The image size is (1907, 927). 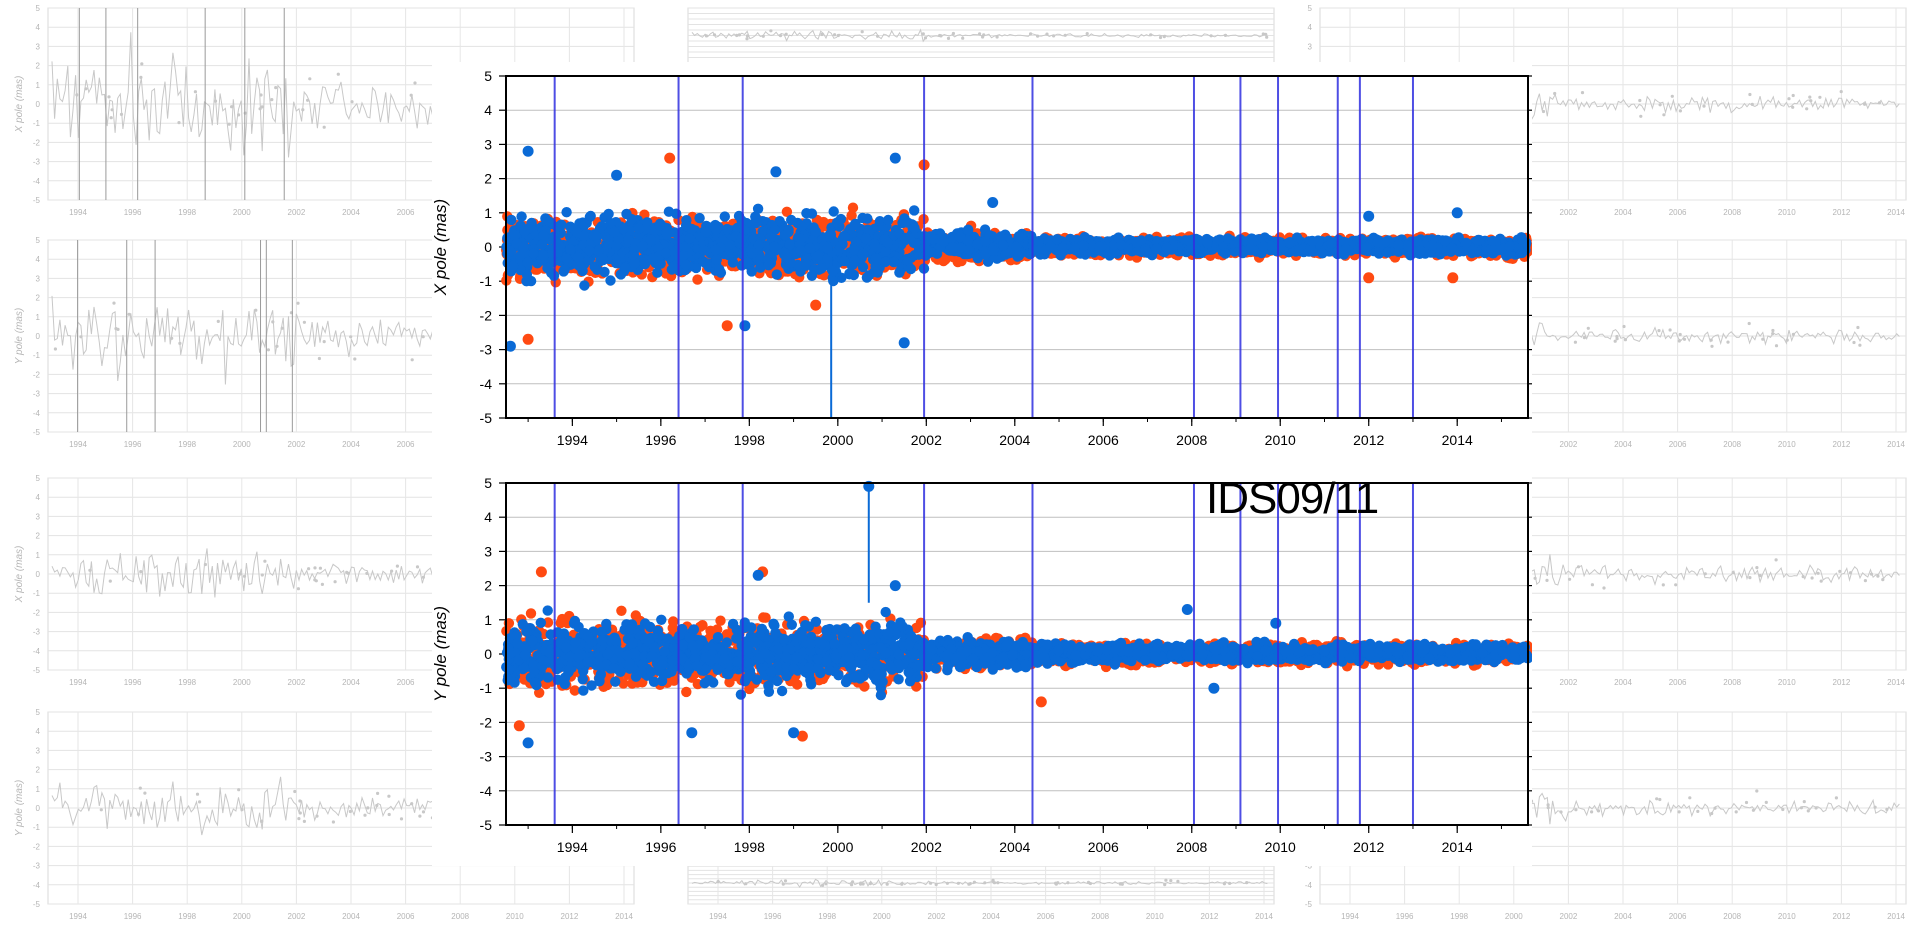 What do you see at coordinates (19, 808) in the screenshot?
I see `background-y-axis-label: Y pole (mas)` at bounding box center [19, 808].